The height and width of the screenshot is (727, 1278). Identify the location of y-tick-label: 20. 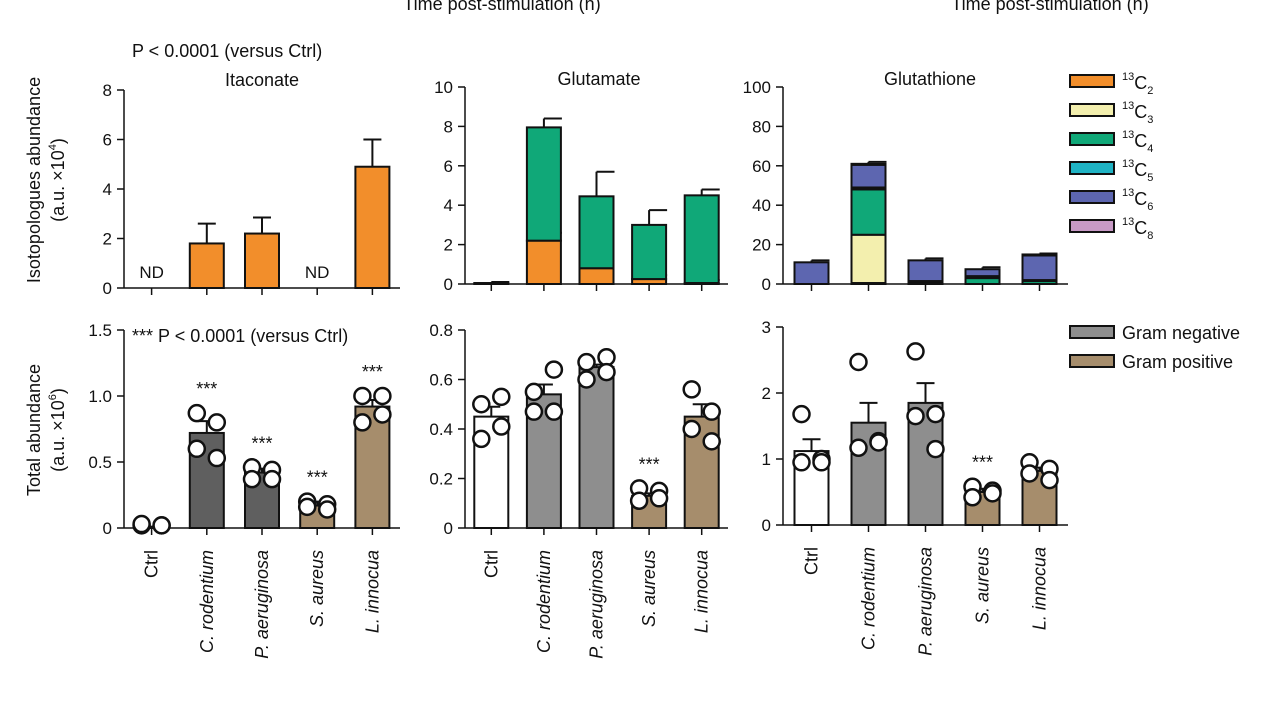
(761, 245).